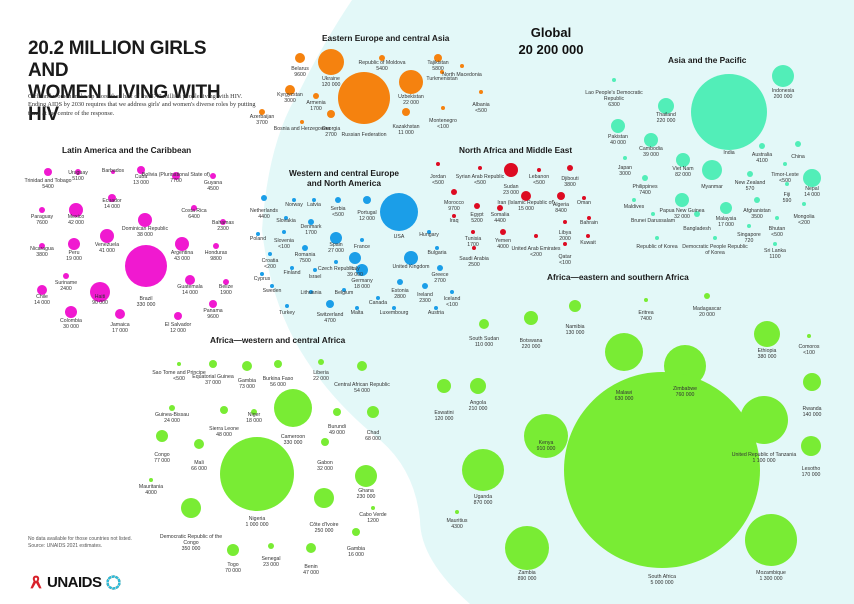 This screenshot has height=604, width=854. What do you see at coordinates (293, 440) in the screenshot?
I see `country-label-cameroon: Cameroon 330 000` at bounding box center [293, 440].